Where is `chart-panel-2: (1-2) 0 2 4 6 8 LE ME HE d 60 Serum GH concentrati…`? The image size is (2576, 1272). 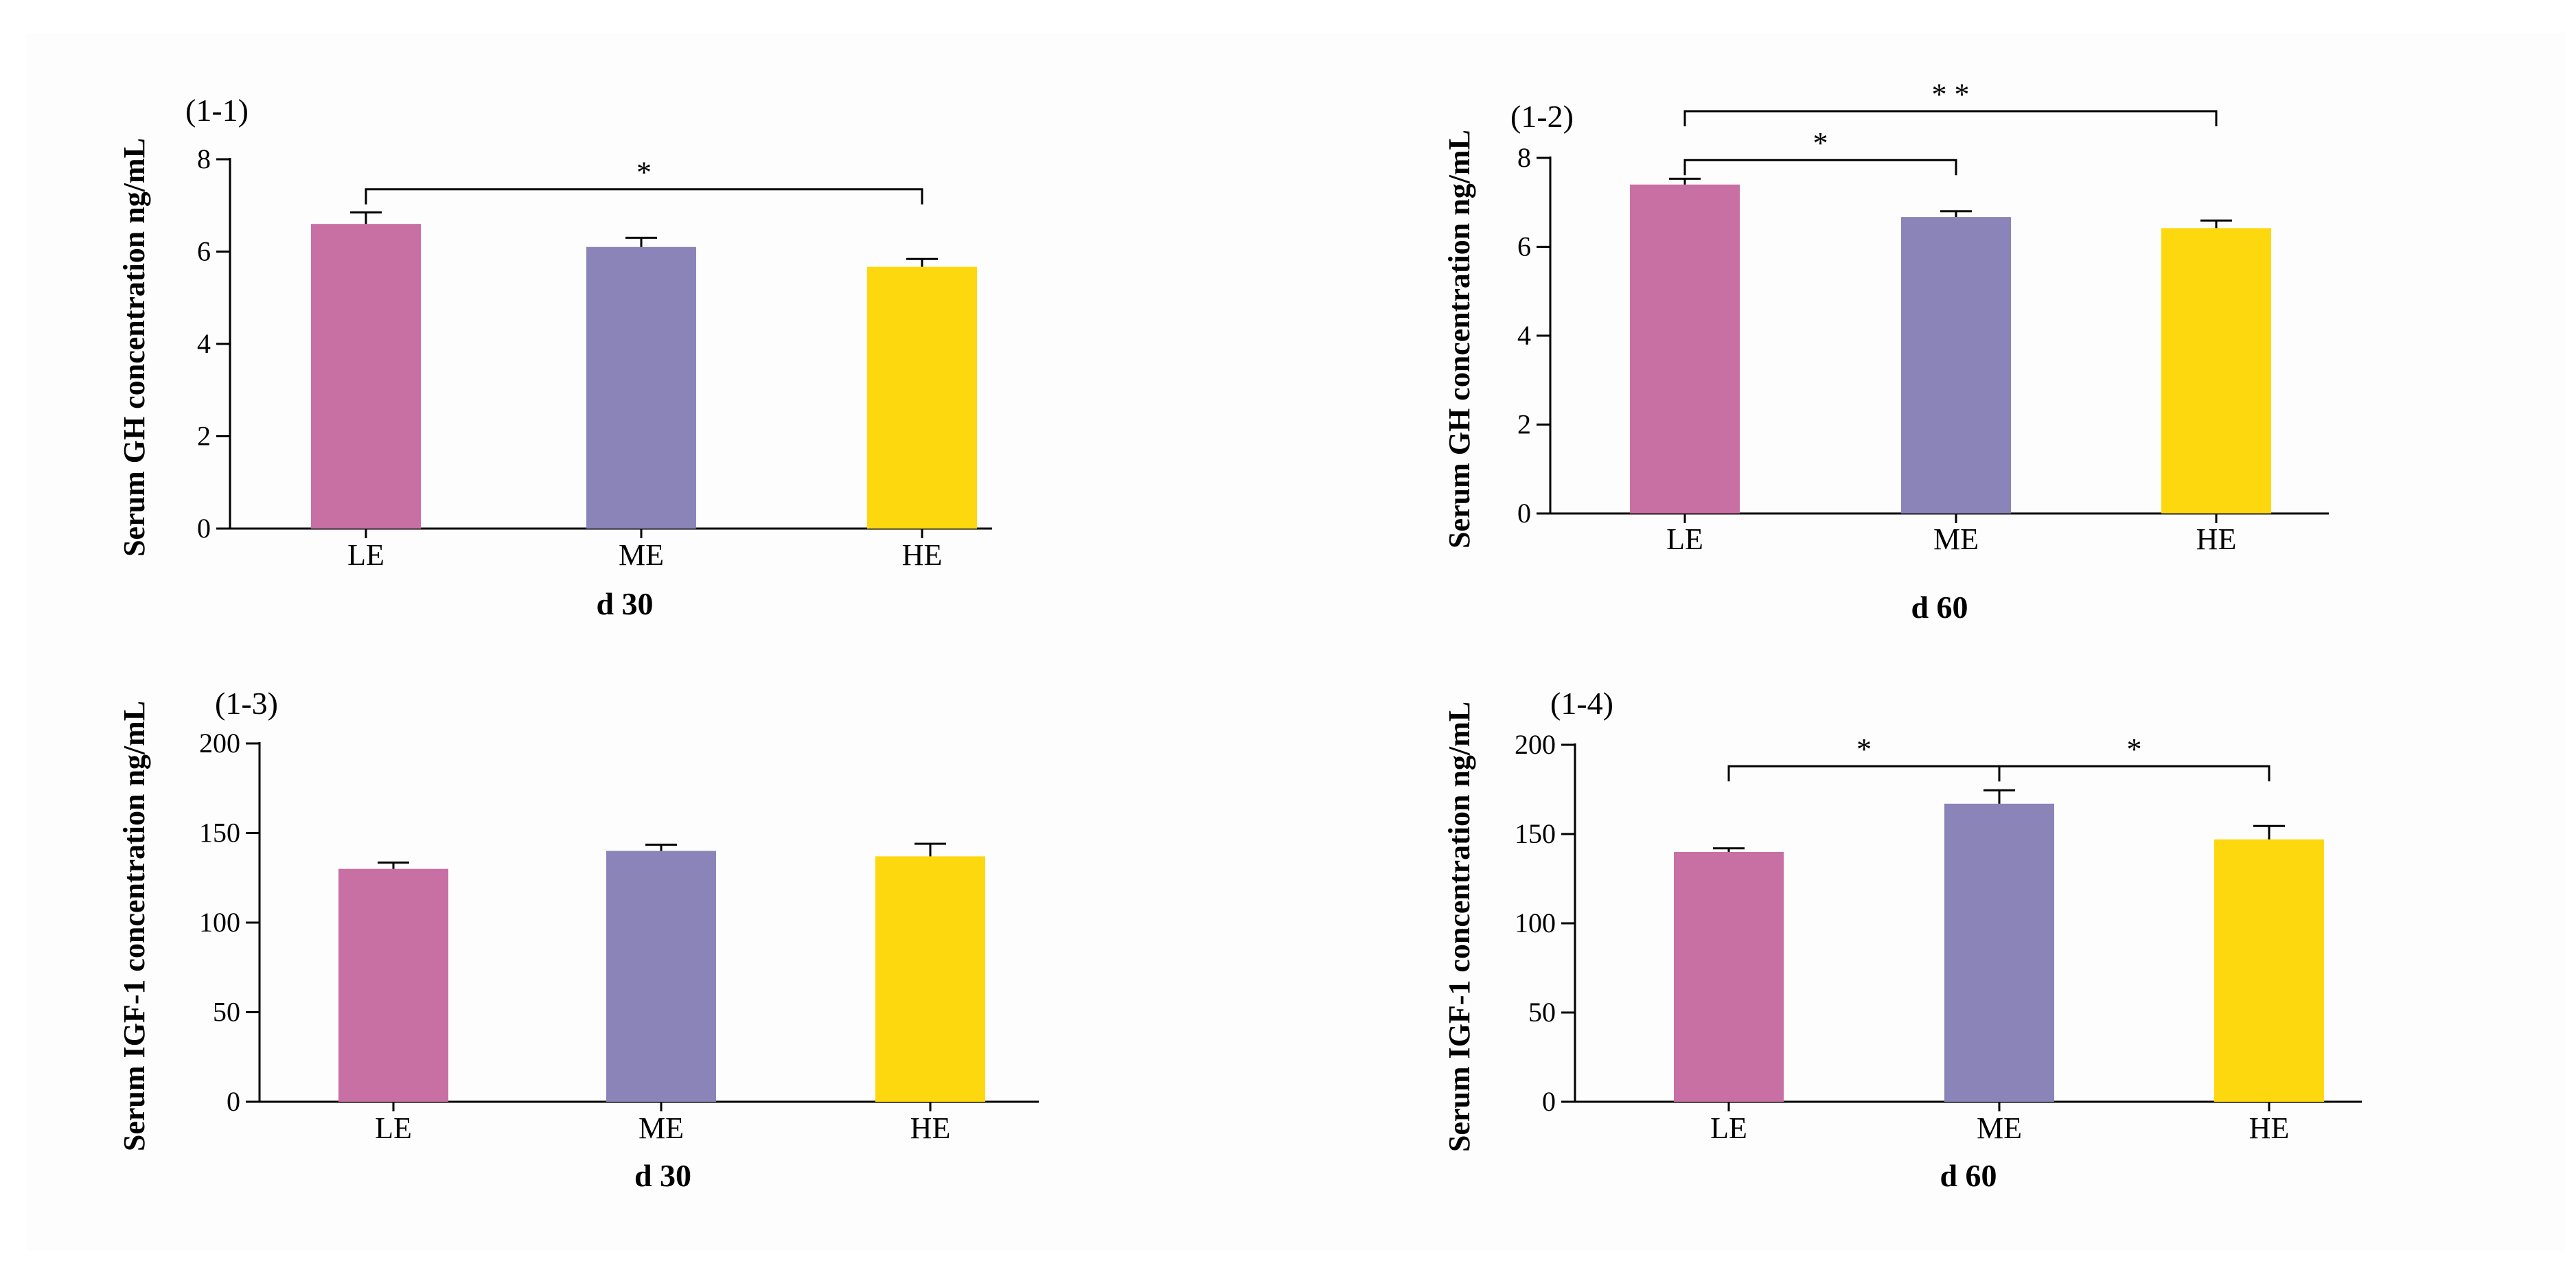
chart-panel-2: (1-2) 0 2 4 6 8 LE ME HE d 60 Serum GH concentrati… is located at coordinates (1885, 351).